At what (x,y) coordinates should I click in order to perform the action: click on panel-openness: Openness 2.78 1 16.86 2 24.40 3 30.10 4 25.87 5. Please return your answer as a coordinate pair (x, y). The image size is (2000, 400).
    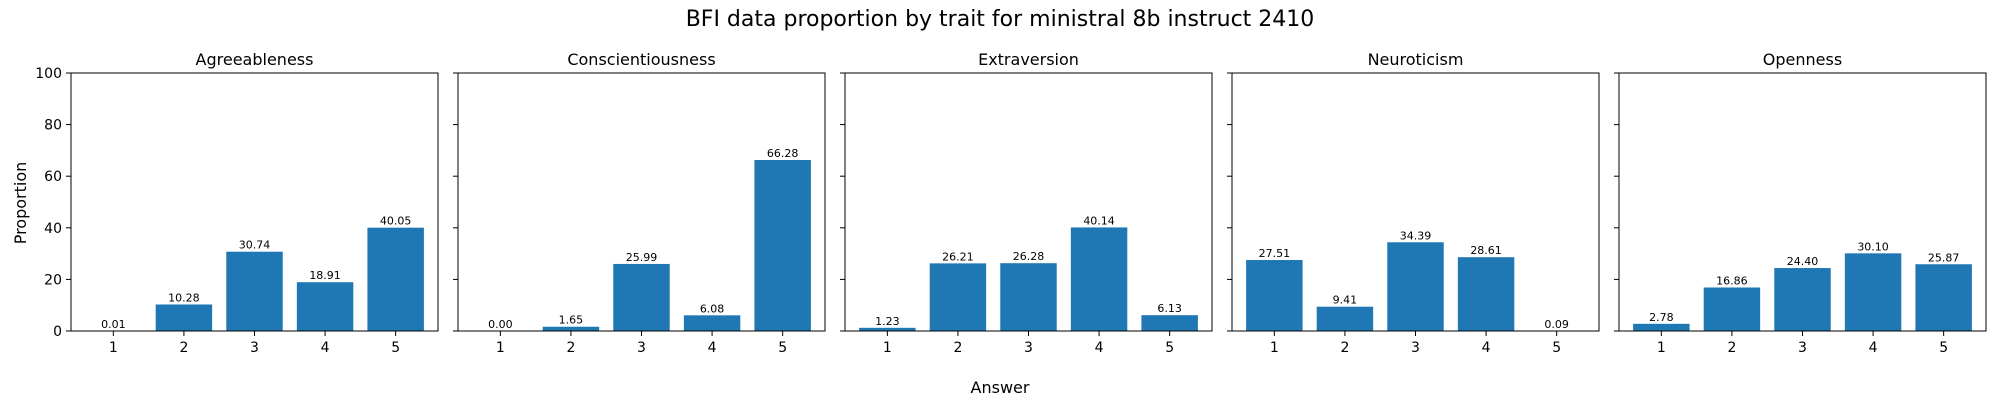
    Looking at the image, I should click on (1800, 203).